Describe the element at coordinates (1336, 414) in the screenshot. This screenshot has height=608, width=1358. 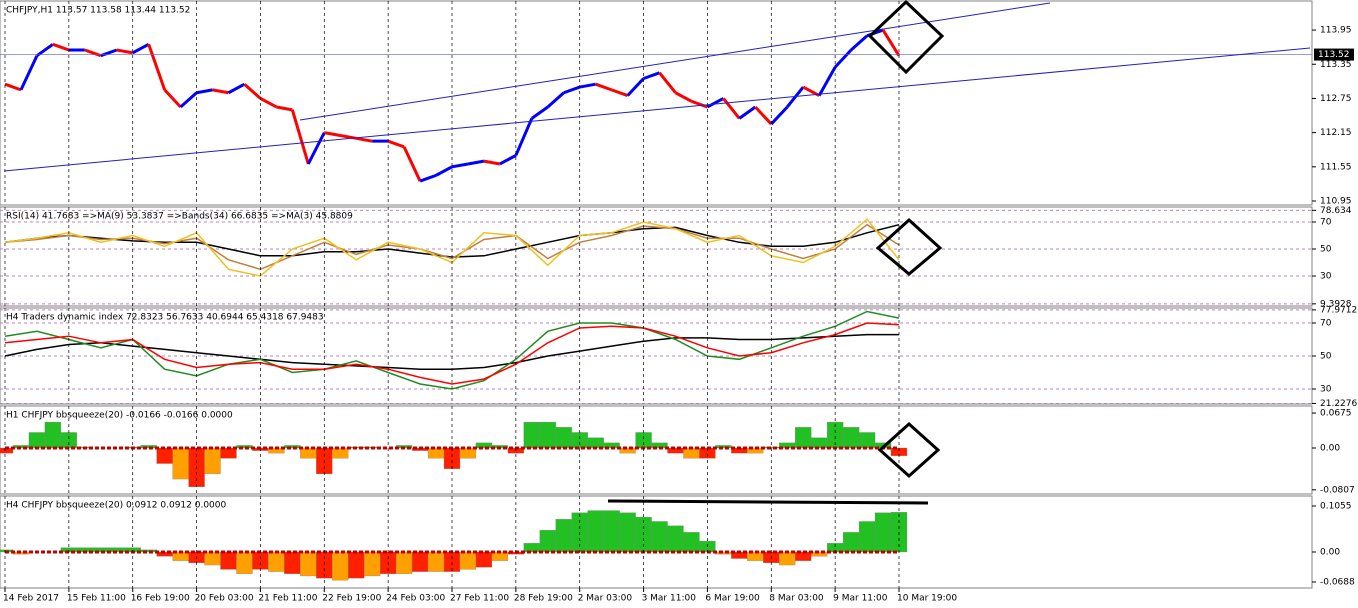
I see `y-tick-label: 0.0675` at that location.